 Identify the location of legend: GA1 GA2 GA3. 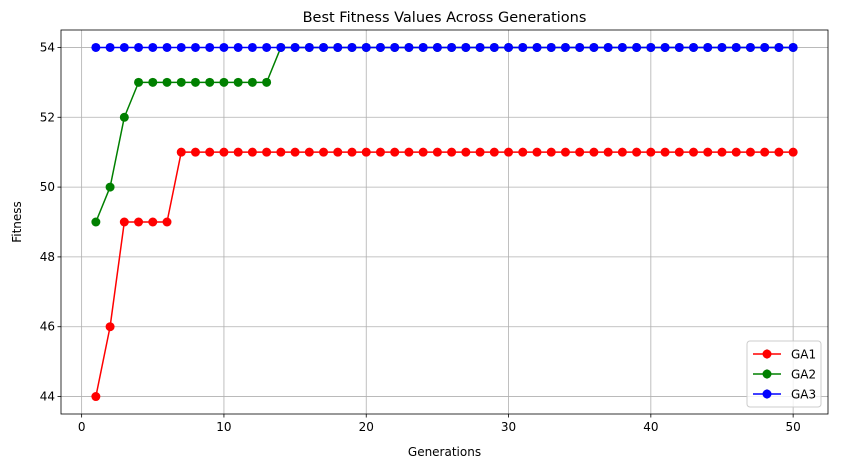
(784, 374).